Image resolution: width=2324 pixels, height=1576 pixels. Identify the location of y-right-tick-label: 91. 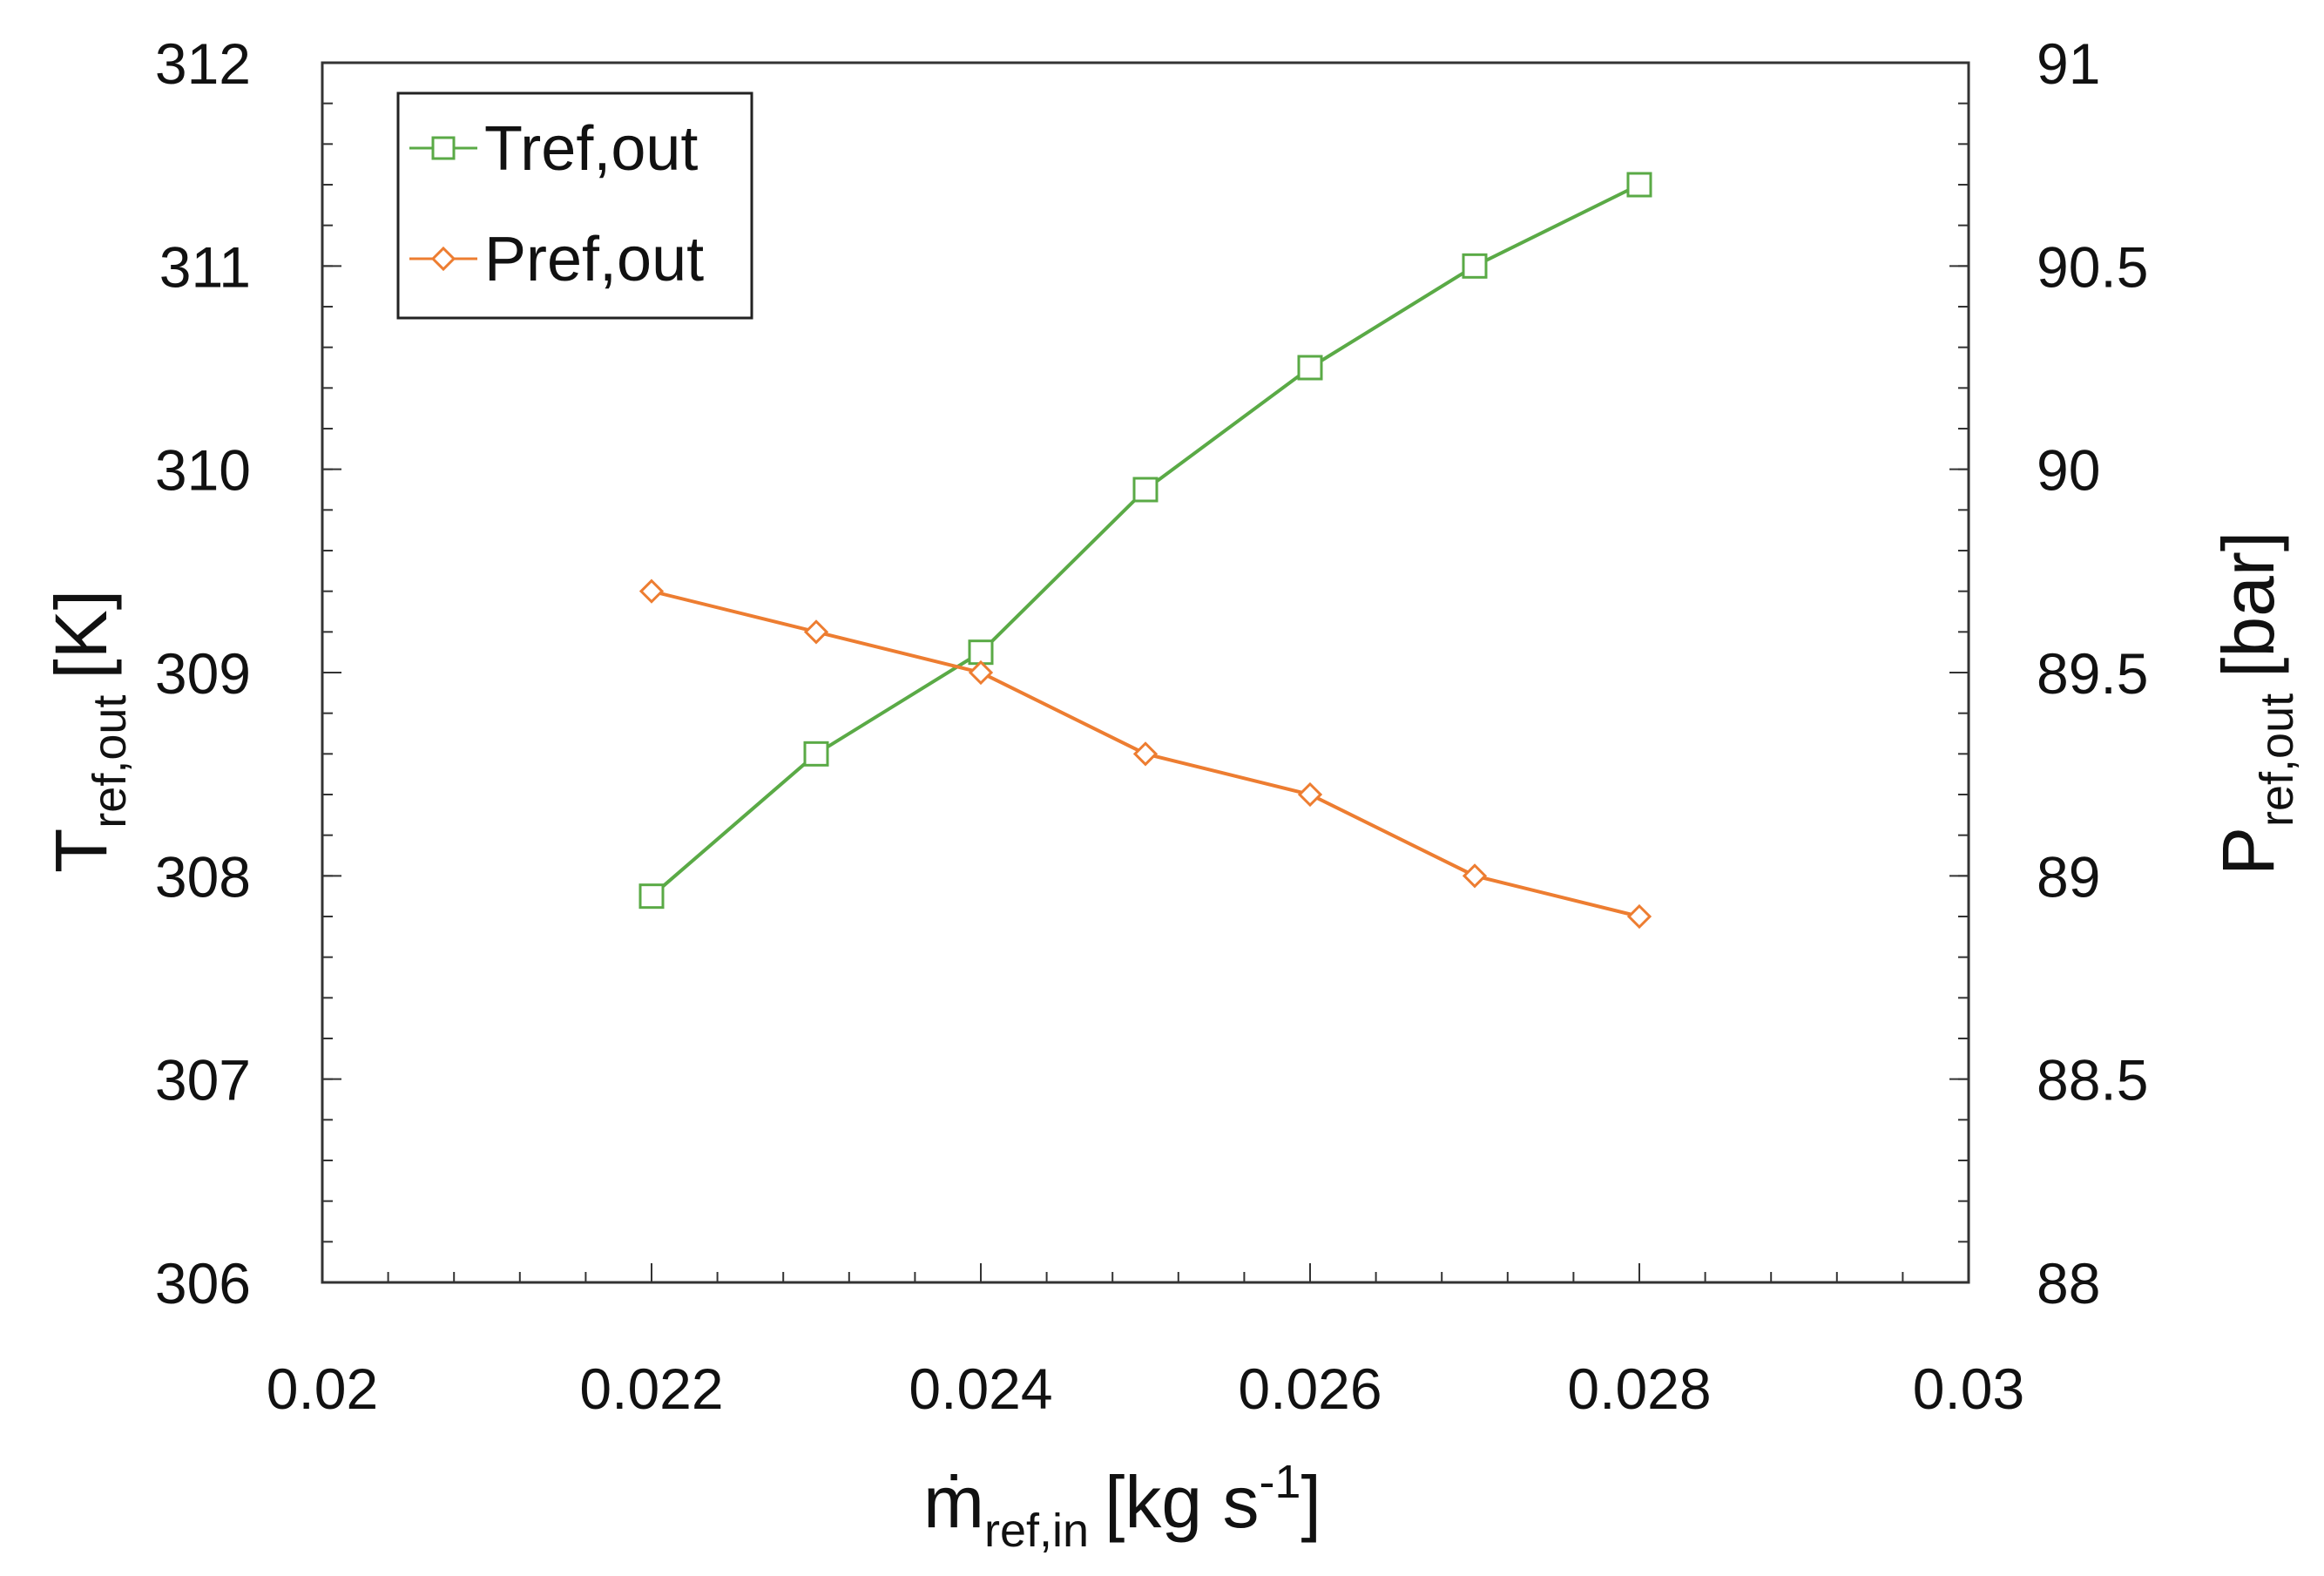
(2068, 63).